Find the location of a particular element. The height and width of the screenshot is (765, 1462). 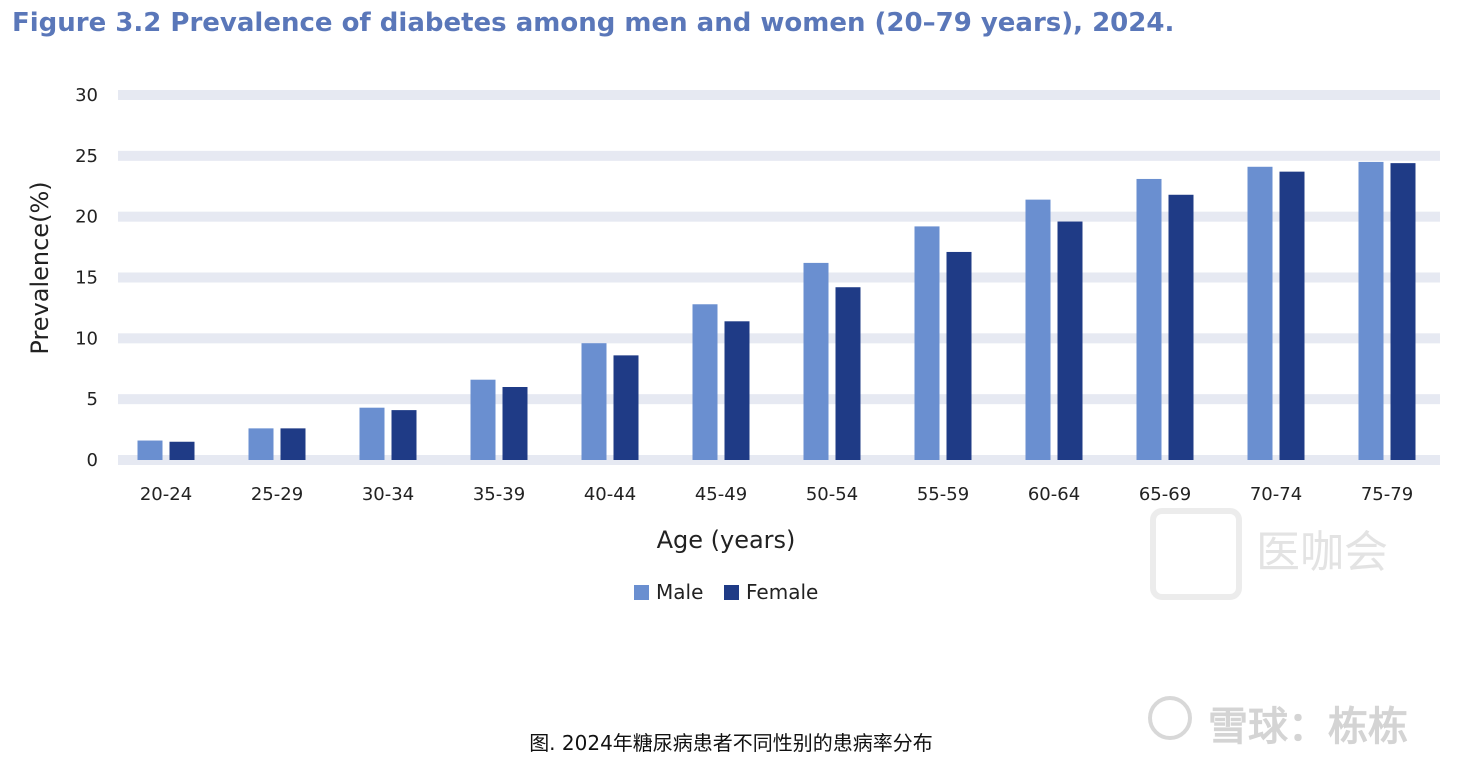

x-tick-label: 30-34 is located at coordinates (388, 494).